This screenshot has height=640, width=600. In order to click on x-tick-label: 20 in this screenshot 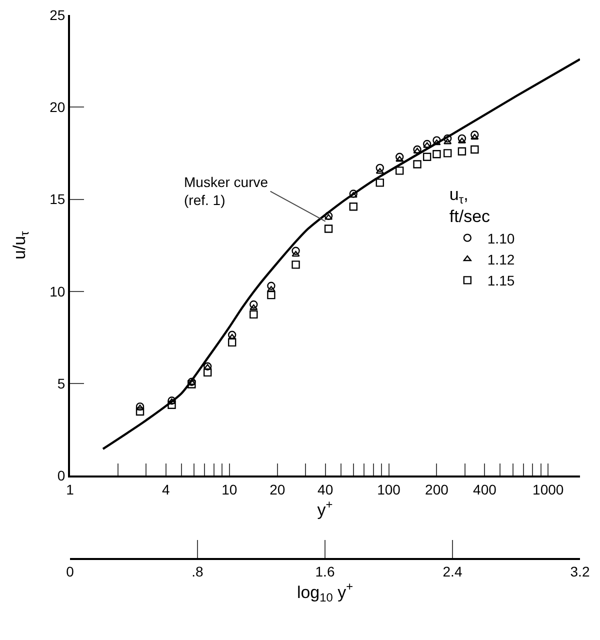, I will do `click(278, 489)`.